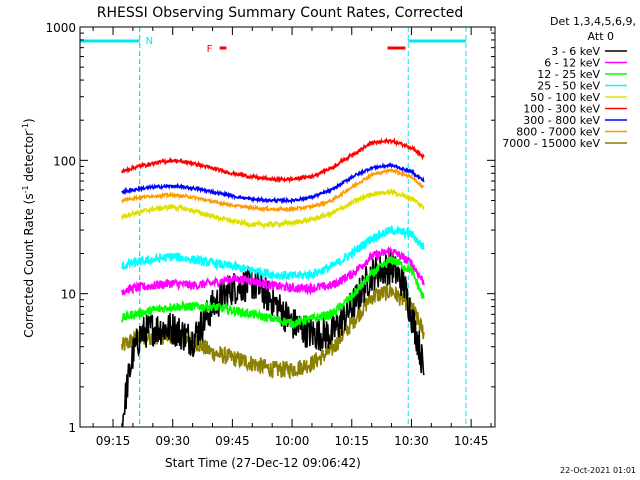 Image resolution: width=640 pixels, height=480 pixels. I want to click on flare-flag-label: F, so click(210, 49).